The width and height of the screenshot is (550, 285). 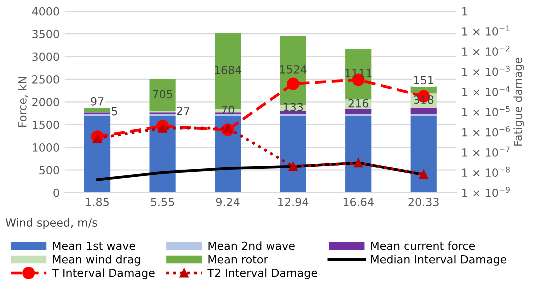 What do you see at coordinates (439, 260) in the screenshot?
I see `legend-label: Median Interval Damage` at bounding box center [439, 260].